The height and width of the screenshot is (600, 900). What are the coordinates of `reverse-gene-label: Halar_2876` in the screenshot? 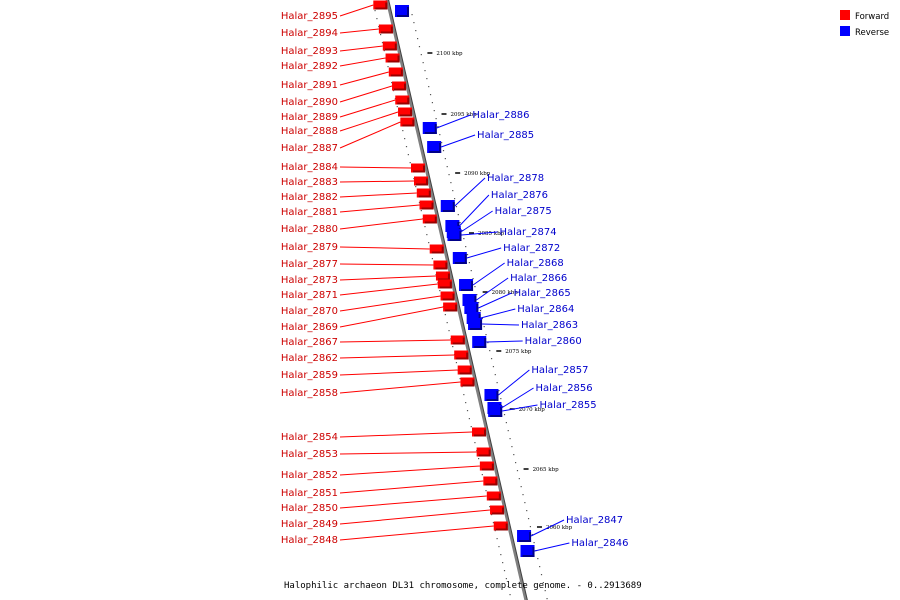 It's located at (519, 195).